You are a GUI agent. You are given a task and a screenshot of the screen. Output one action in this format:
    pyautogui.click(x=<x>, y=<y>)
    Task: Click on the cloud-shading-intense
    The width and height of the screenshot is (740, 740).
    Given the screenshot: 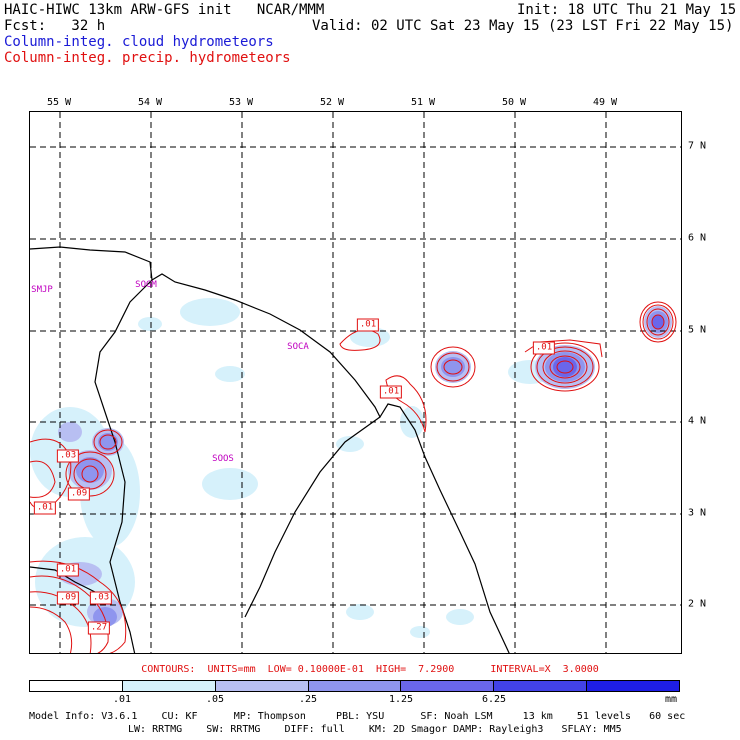 What is the action you would take?
    pyautogui.click(x=608, y=346)
    